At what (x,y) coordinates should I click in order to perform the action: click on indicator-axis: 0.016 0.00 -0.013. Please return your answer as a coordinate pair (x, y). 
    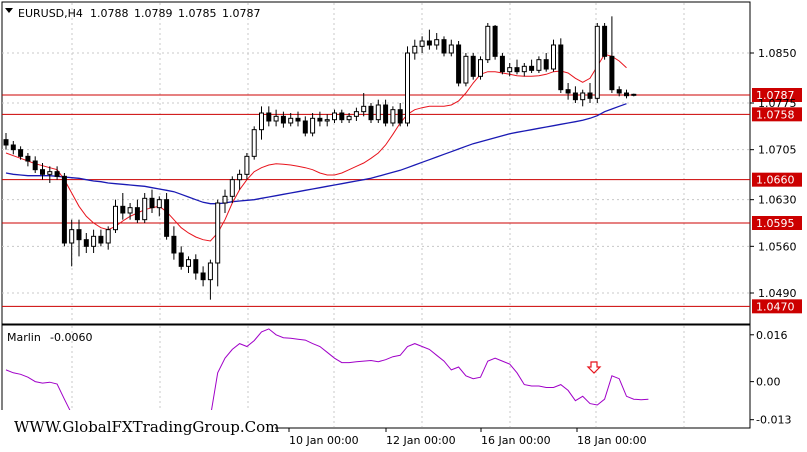
    Looking at the image, I should click on (770, 378).